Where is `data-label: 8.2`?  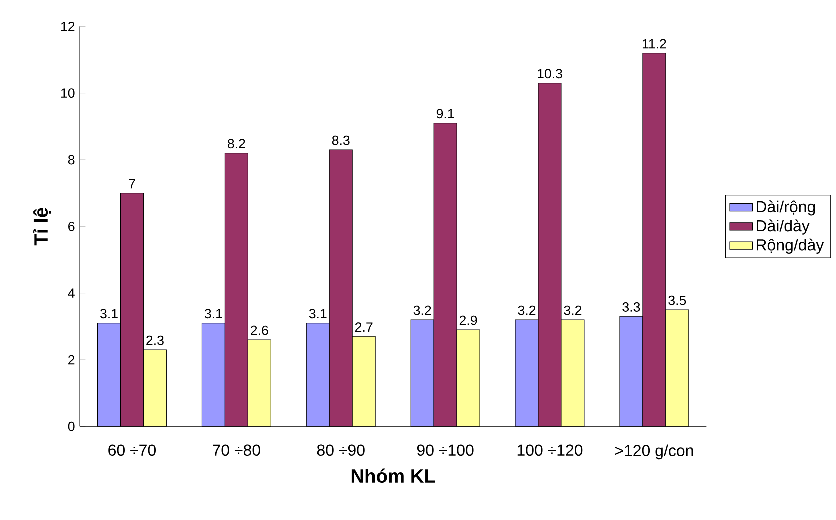
data-label: 8.2 is located at coordinates (237, 144).